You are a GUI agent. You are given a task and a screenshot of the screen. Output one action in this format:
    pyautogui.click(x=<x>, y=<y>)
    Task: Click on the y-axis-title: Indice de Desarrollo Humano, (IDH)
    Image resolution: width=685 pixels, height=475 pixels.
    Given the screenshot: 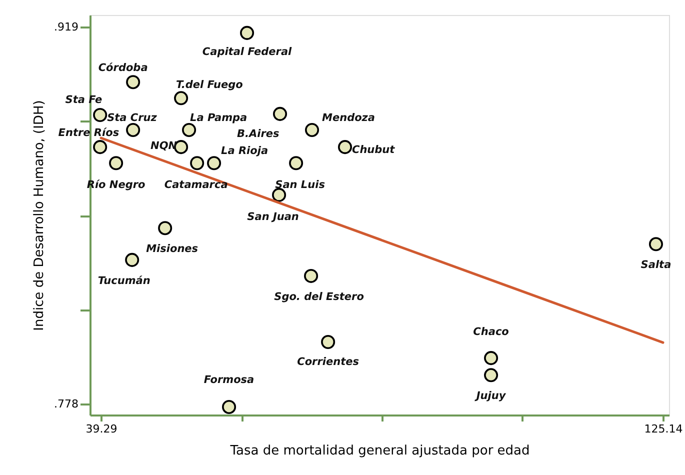 What is the action you would take?
    pyautogui.click(x=40, y=215)
    